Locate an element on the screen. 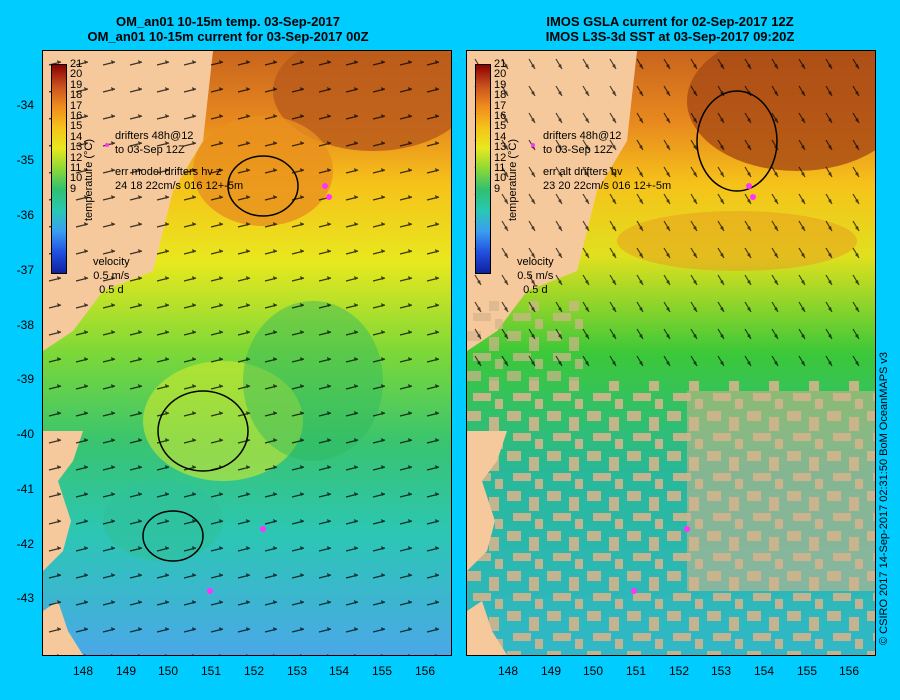 This screenshot has height=700, width=900. y-tick: -34 is located at coordinates (25, 105).